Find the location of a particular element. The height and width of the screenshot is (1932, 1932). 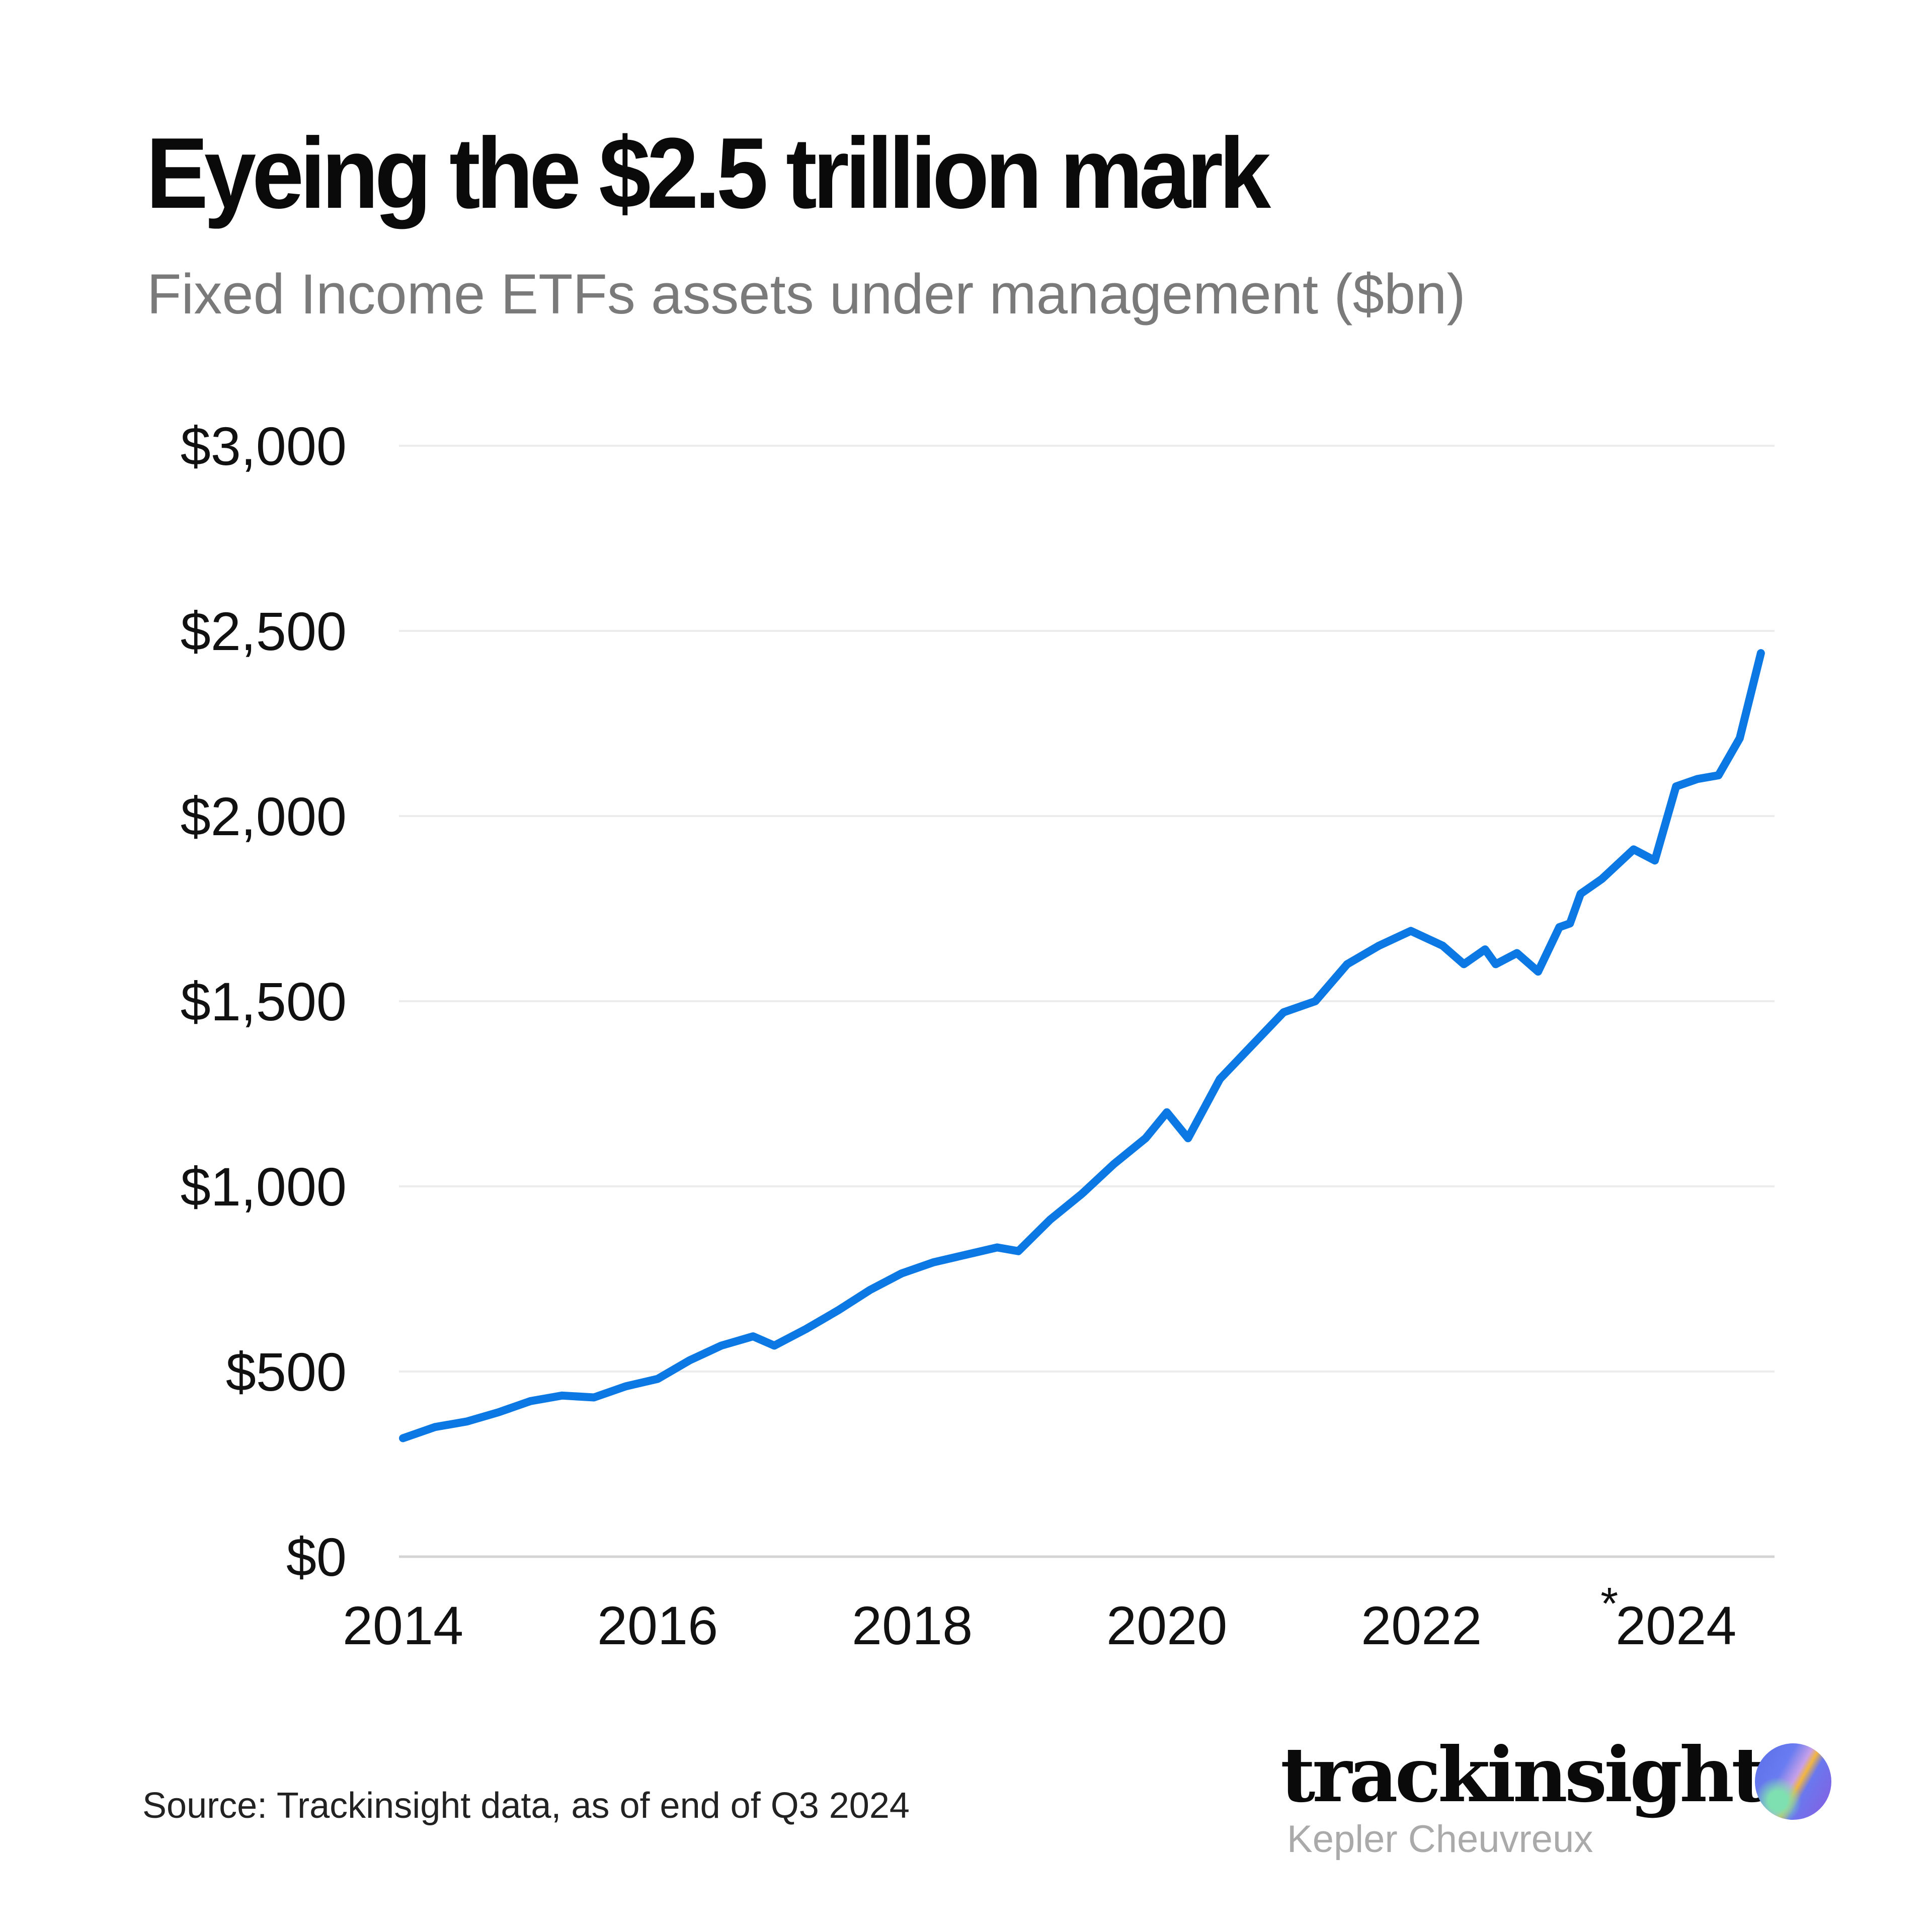

x-tick-label: 2014 is located at coordinates (403, 1626).